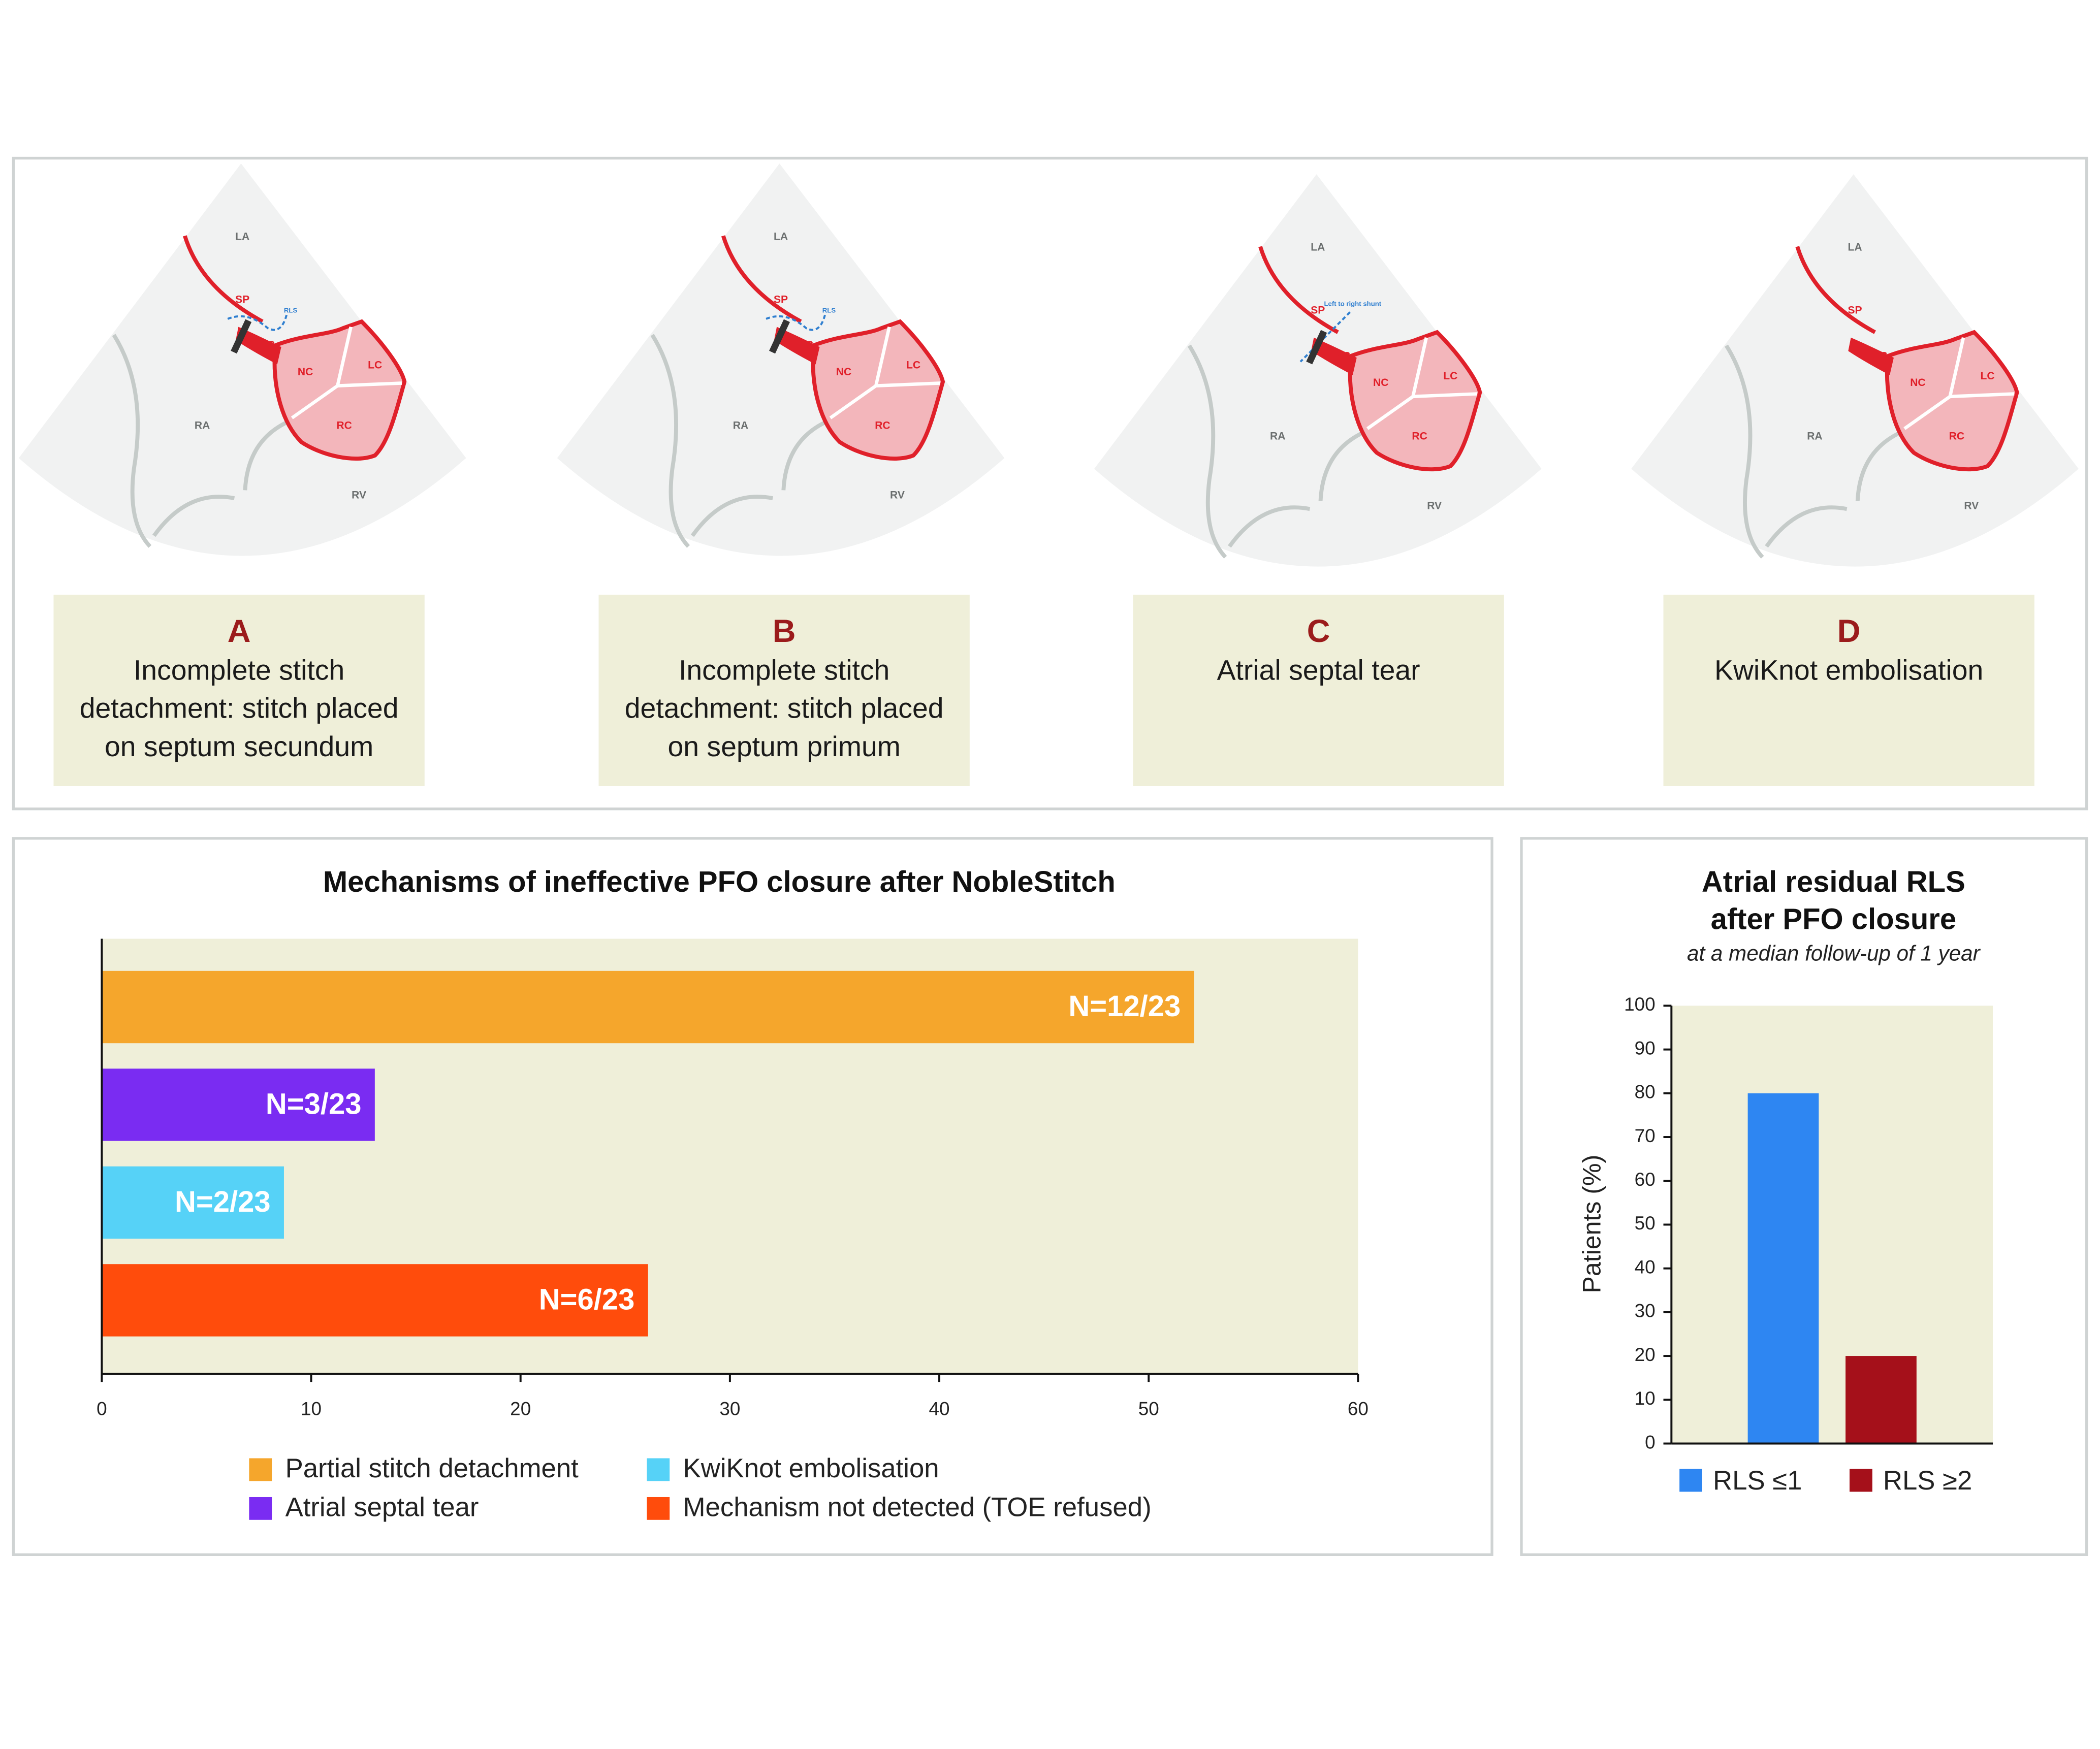 The width and height of the screenshot is (2100, 1749). What do you see at coordinates (1318, 370) in the screenshot?
I see `diagram: LA RA RV SP SS NC LC RC Left to right shunt` at bounding box center [1318, 370].